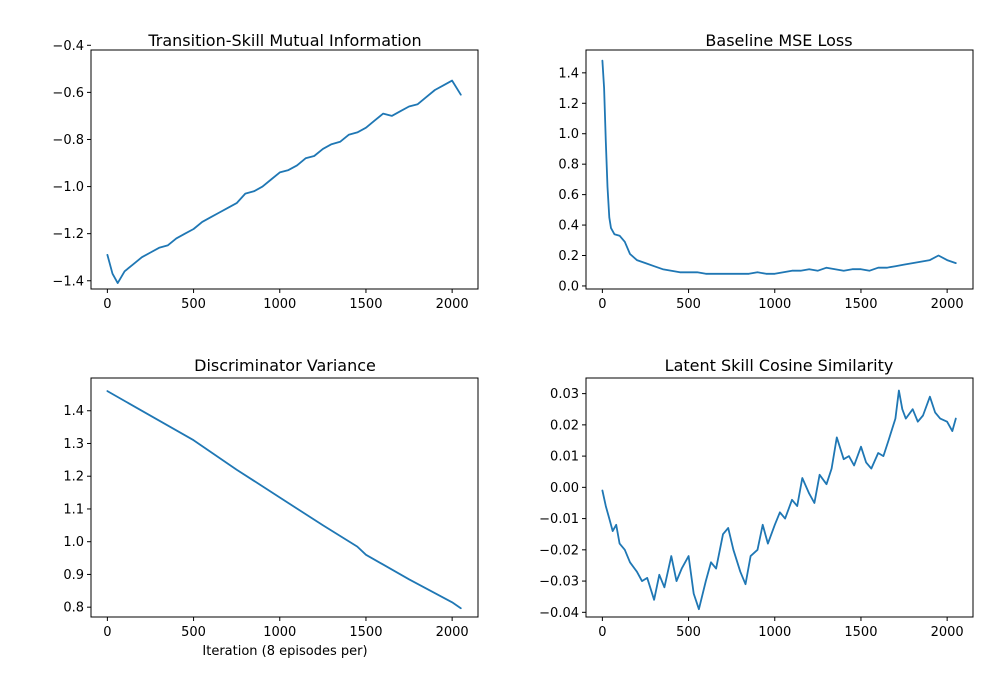 Image resolution: width=1000 pixels, height=700 pixels. Describe the element at coordinates (568, 286) in the screenshot. I see `y-tick-label: 0.0` at that location.